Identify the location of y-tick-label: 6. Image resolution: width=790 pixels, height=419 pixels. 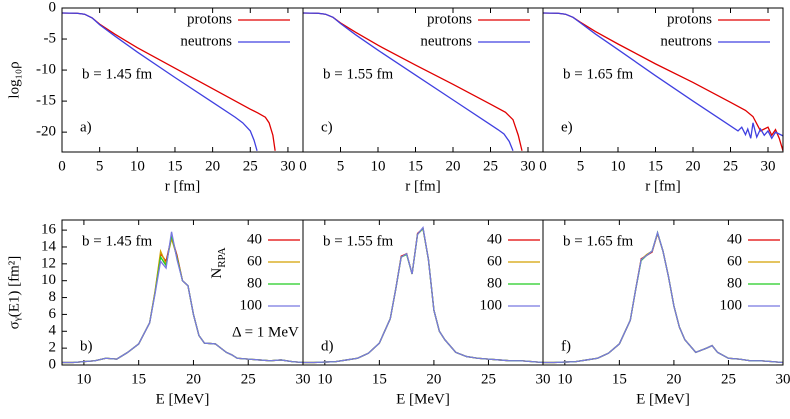
(53, 314).